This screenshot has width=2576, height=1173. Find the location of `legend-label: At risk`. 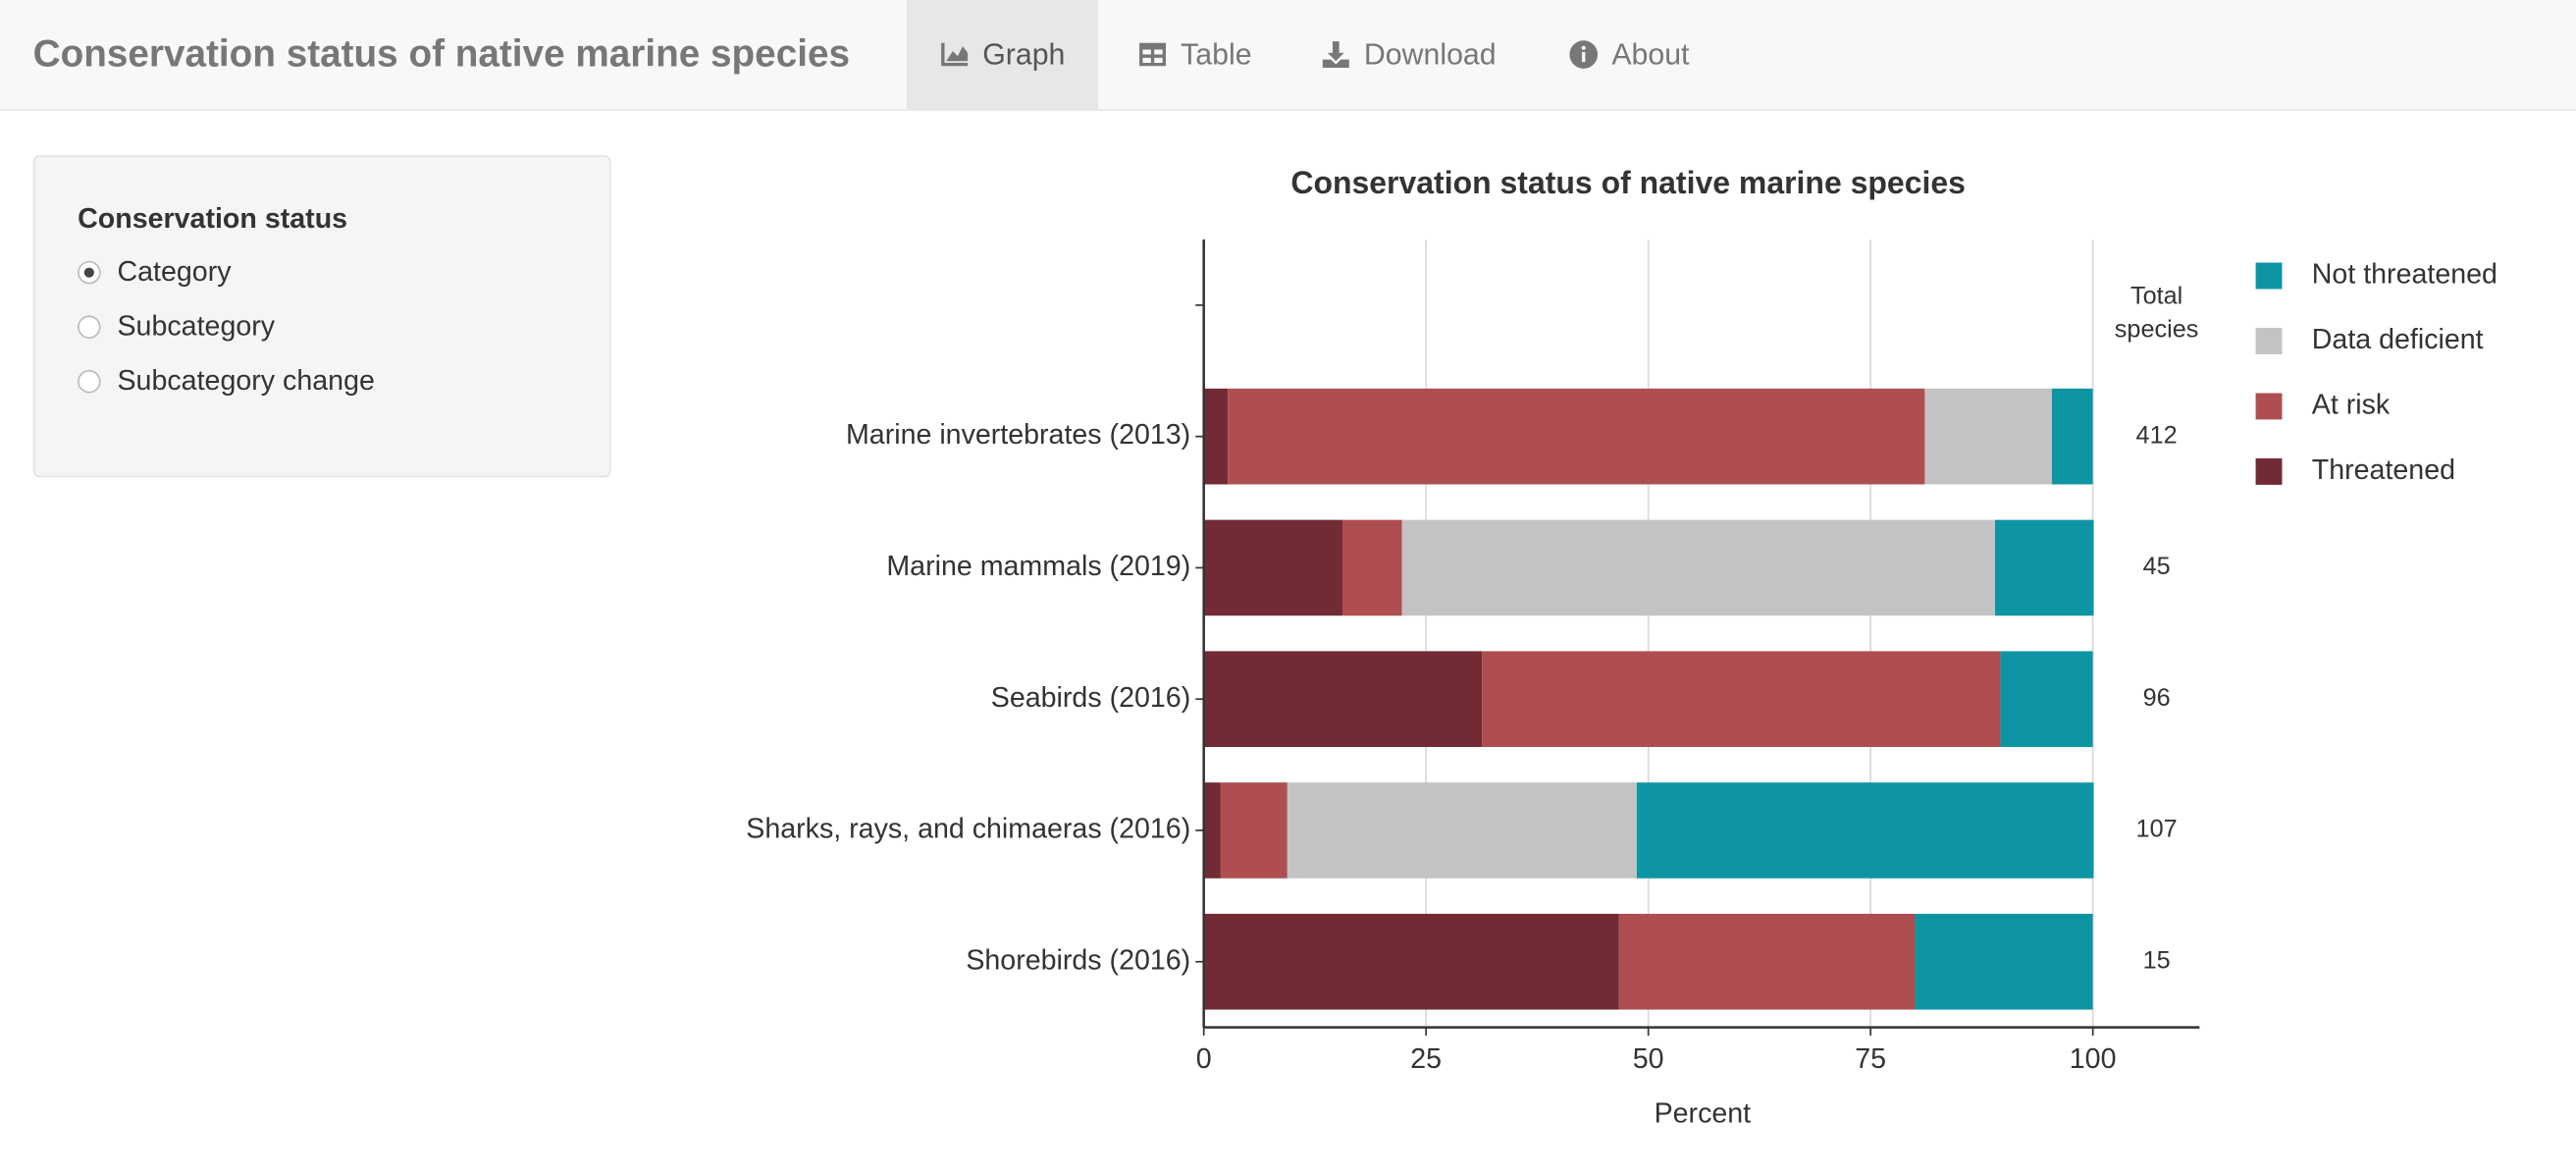

legend-label: At risk is located at coordinates (2351, 405).